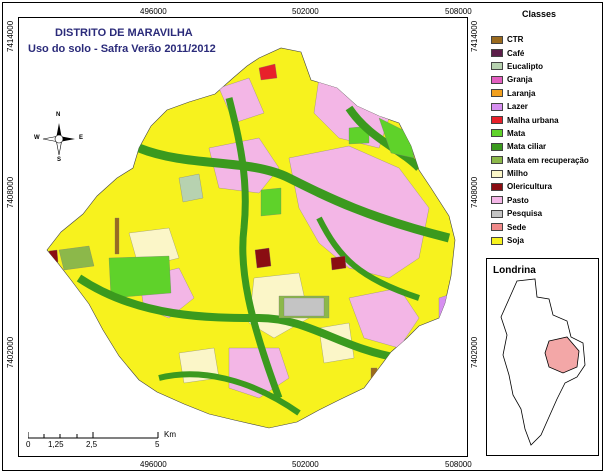  What do you see at coordinates (458, 464) in the screenshot?
I see `easting-bottom-3: 508000` at bounding box center [458, 464].